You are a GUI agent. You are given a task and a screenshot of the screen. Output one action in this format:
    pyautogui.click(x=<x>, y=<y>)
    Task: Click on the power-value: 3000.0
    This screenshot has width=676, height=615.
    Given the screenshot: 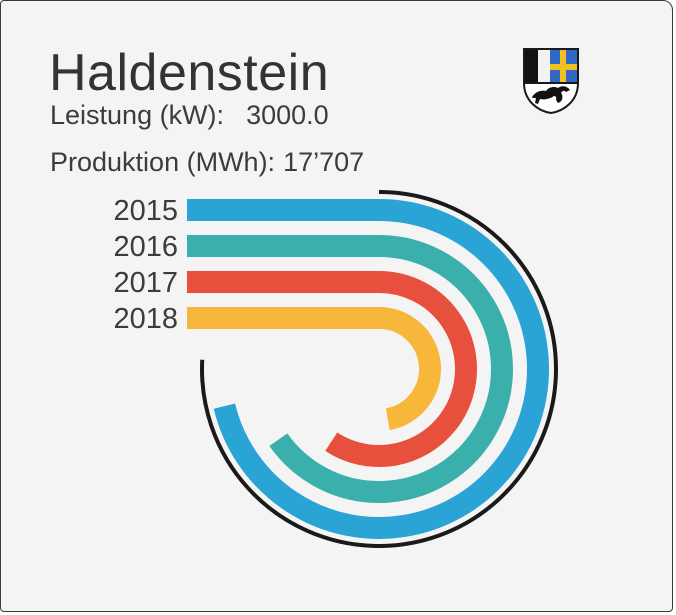 What is the action you would take?
    pyautogui.click(x=287, y=115)
    